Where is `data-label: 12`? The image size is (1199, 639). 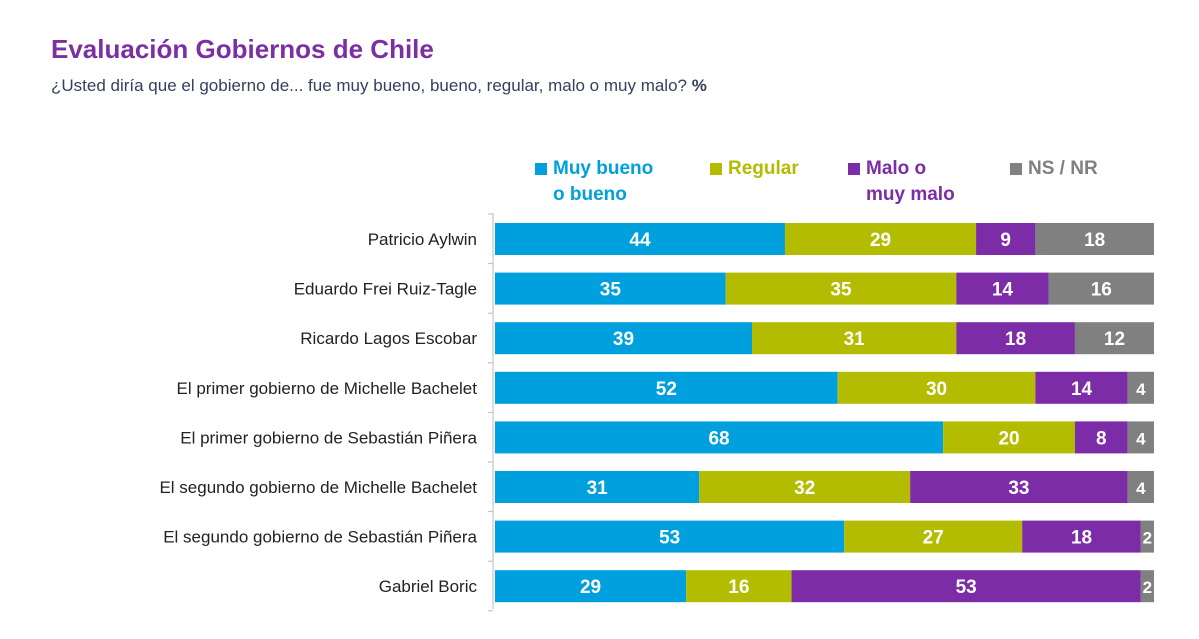 data-label: 12 is located at coordinates (1114, 339).